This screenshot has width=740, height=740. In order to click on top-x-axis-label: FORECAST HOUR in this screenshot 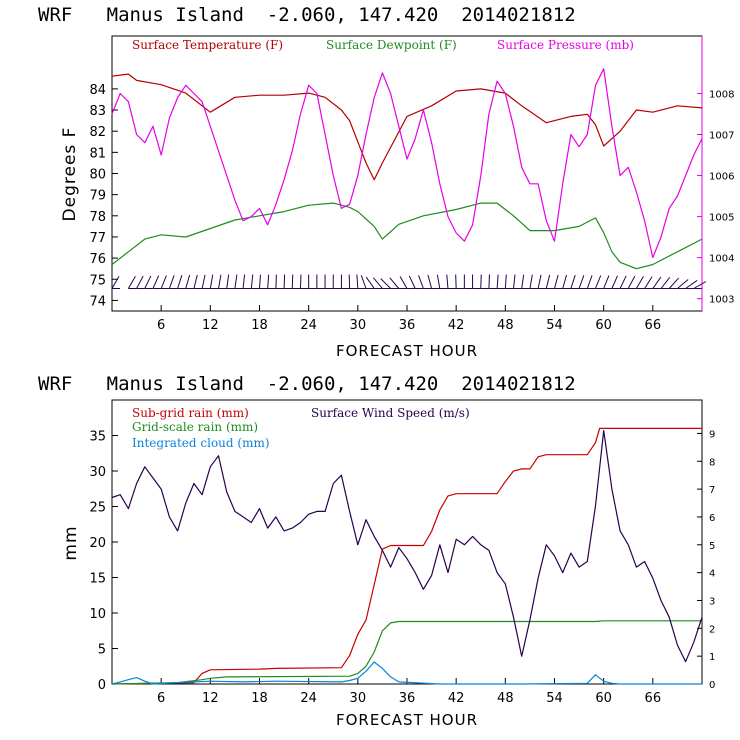, I will do `click(407, 351)`.